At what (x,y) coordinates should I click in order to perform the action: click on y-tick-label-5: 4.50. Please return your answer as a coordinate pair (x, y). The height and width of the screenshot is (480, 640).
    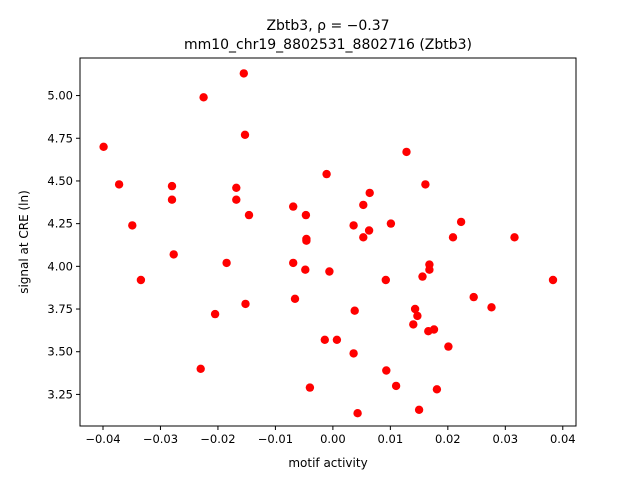
    Looking at the image, I should click on (60, 181).